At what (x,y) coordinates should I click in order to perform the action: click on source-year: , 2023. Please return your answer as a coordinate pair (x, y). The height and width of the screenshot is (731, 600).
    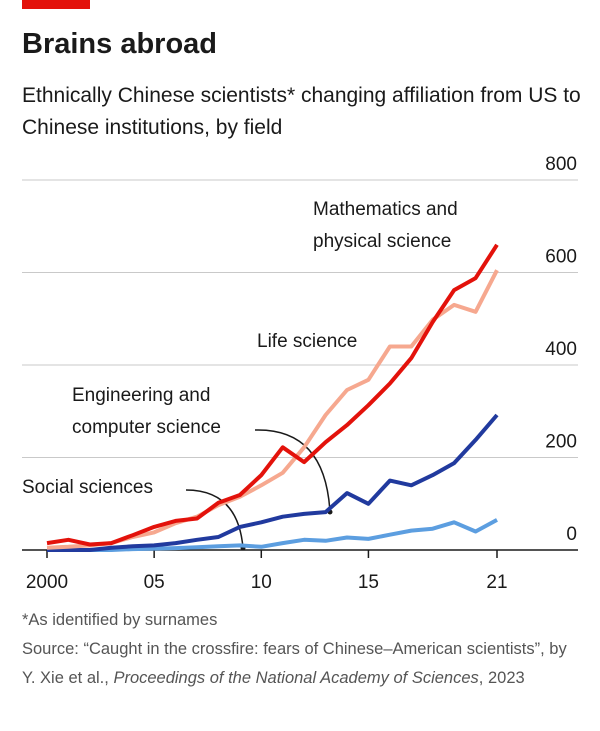
    Looking at the image, I should click on (501, 678).